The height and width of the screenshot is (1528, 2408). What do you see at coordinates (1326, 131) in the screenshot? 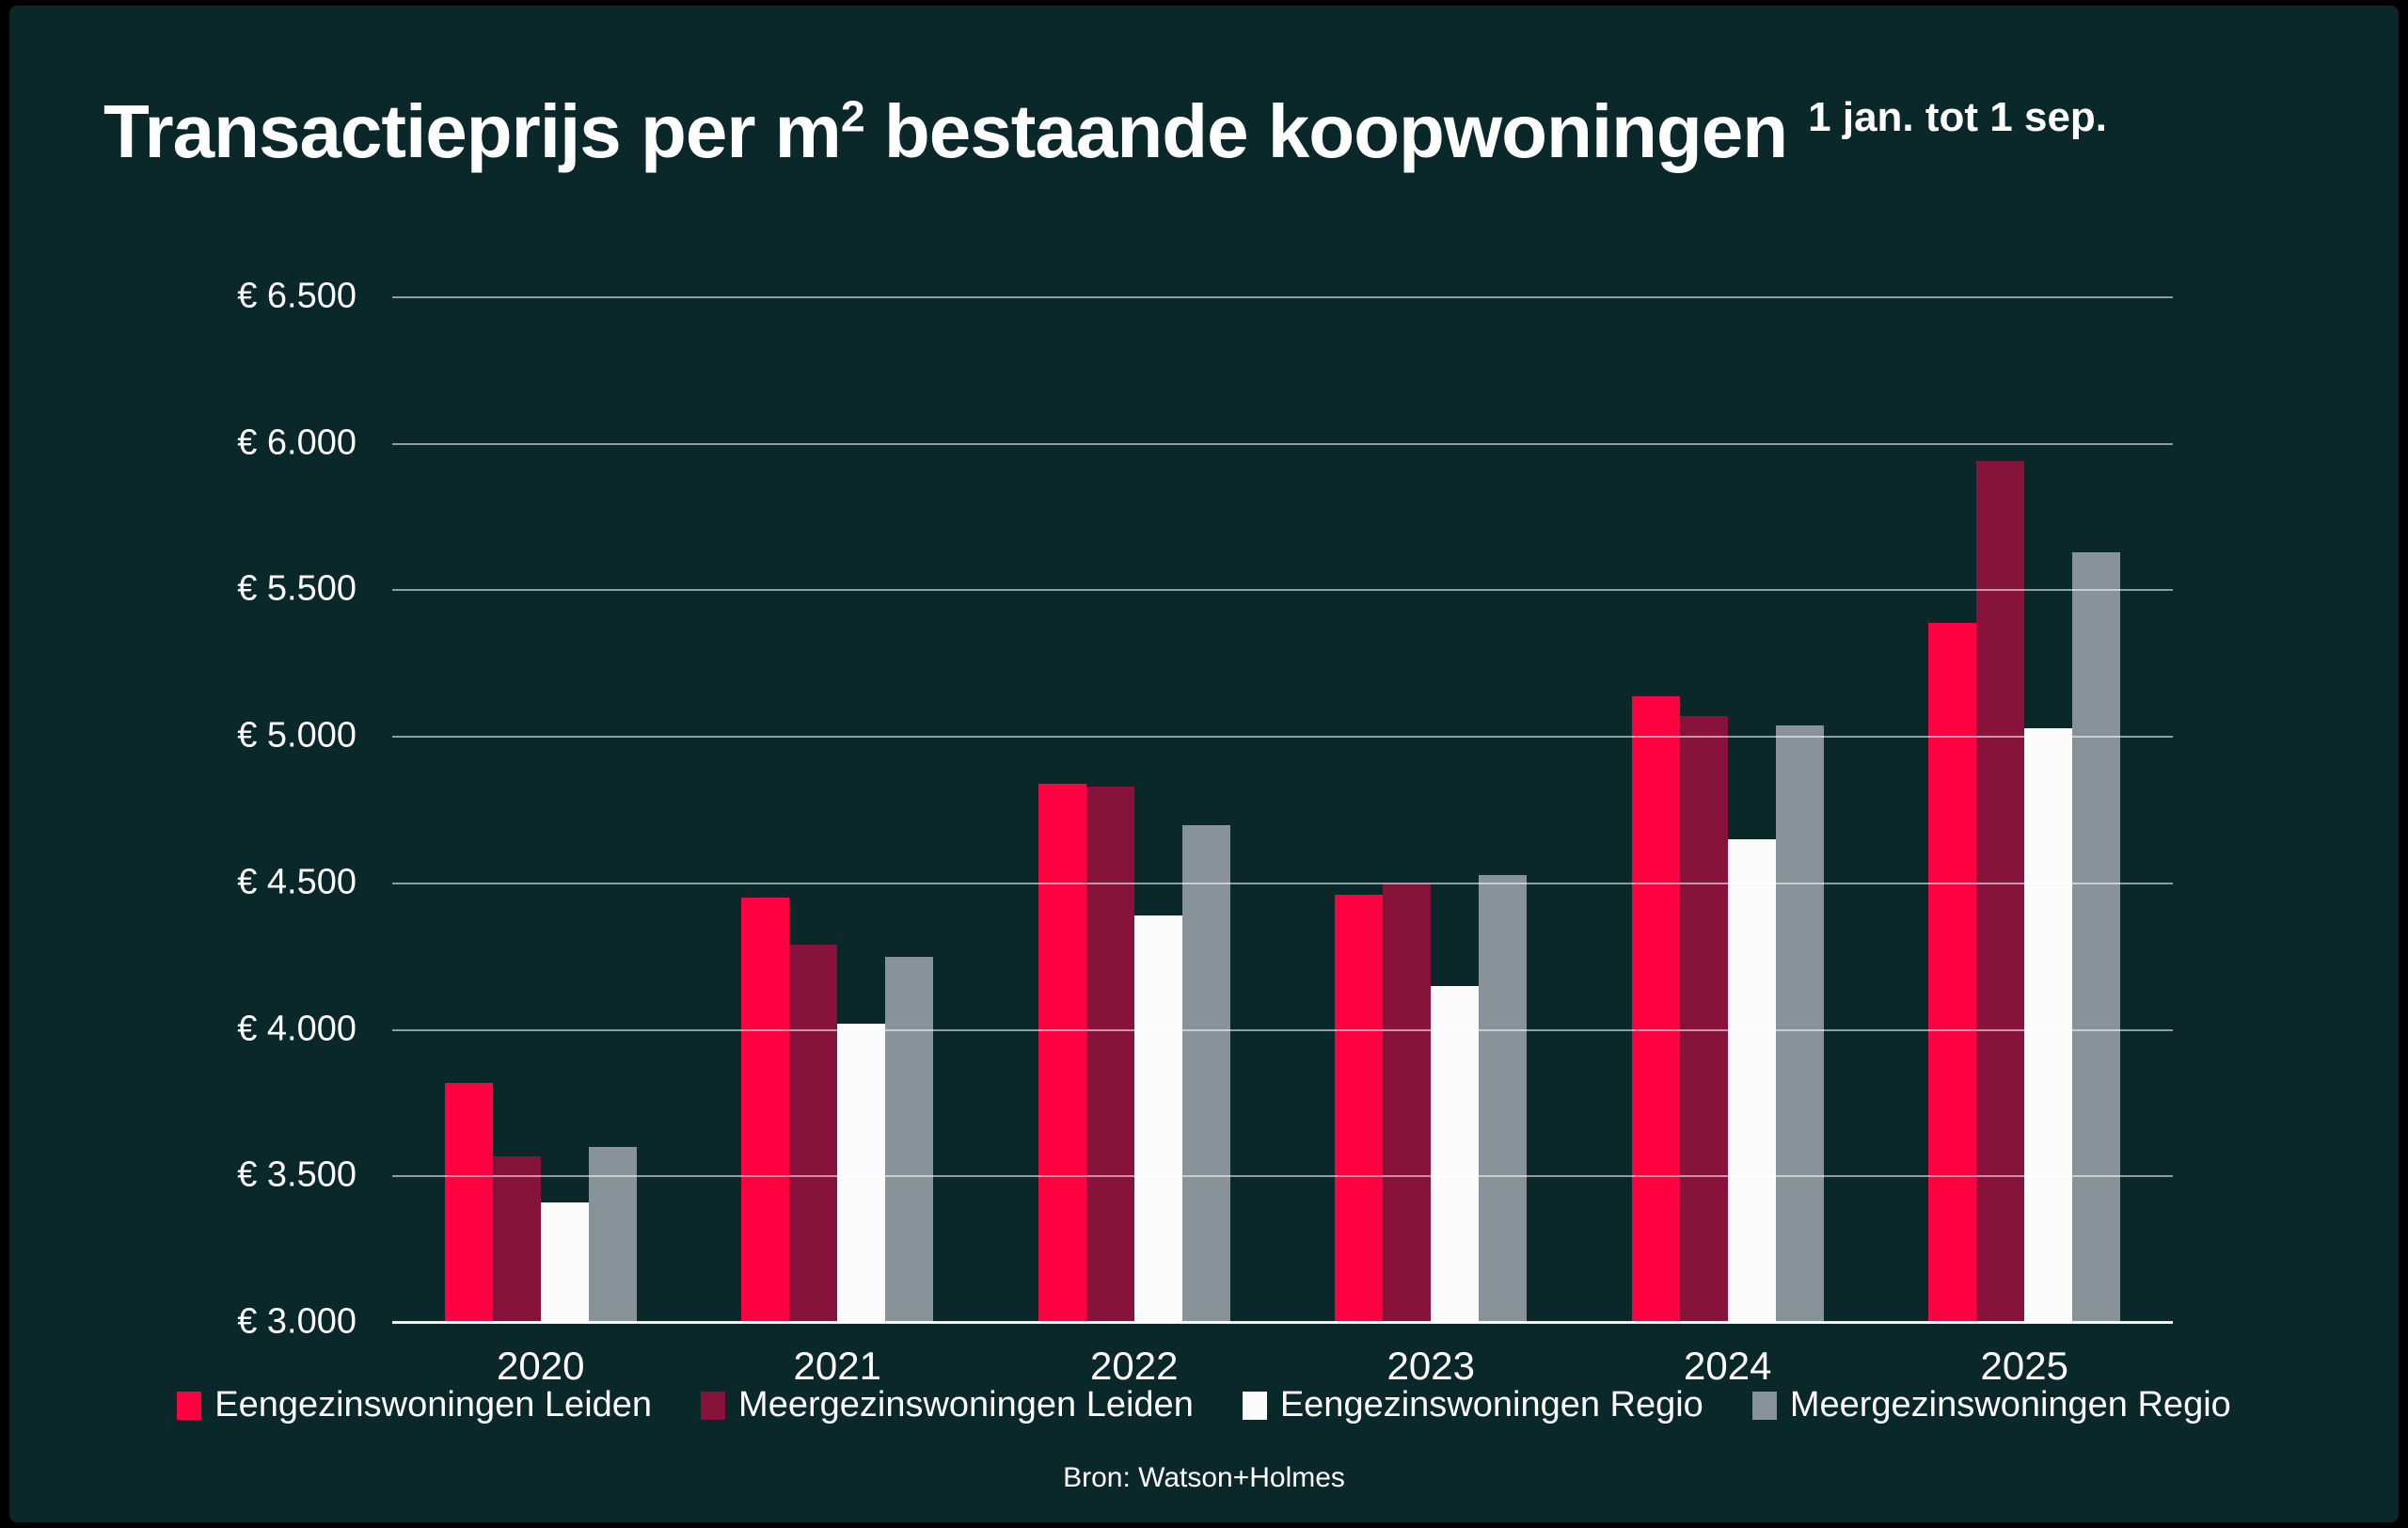
I see `chart-title-text-suffix: bestaande koopwoningen` at bounding box center [1326, 131].